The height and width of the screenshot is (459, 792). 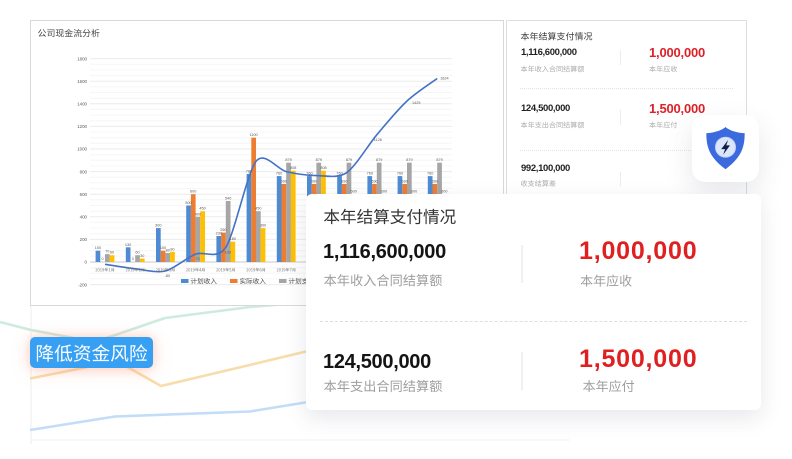 I want to click on svg-text: -80, so click(x=168, y=276).